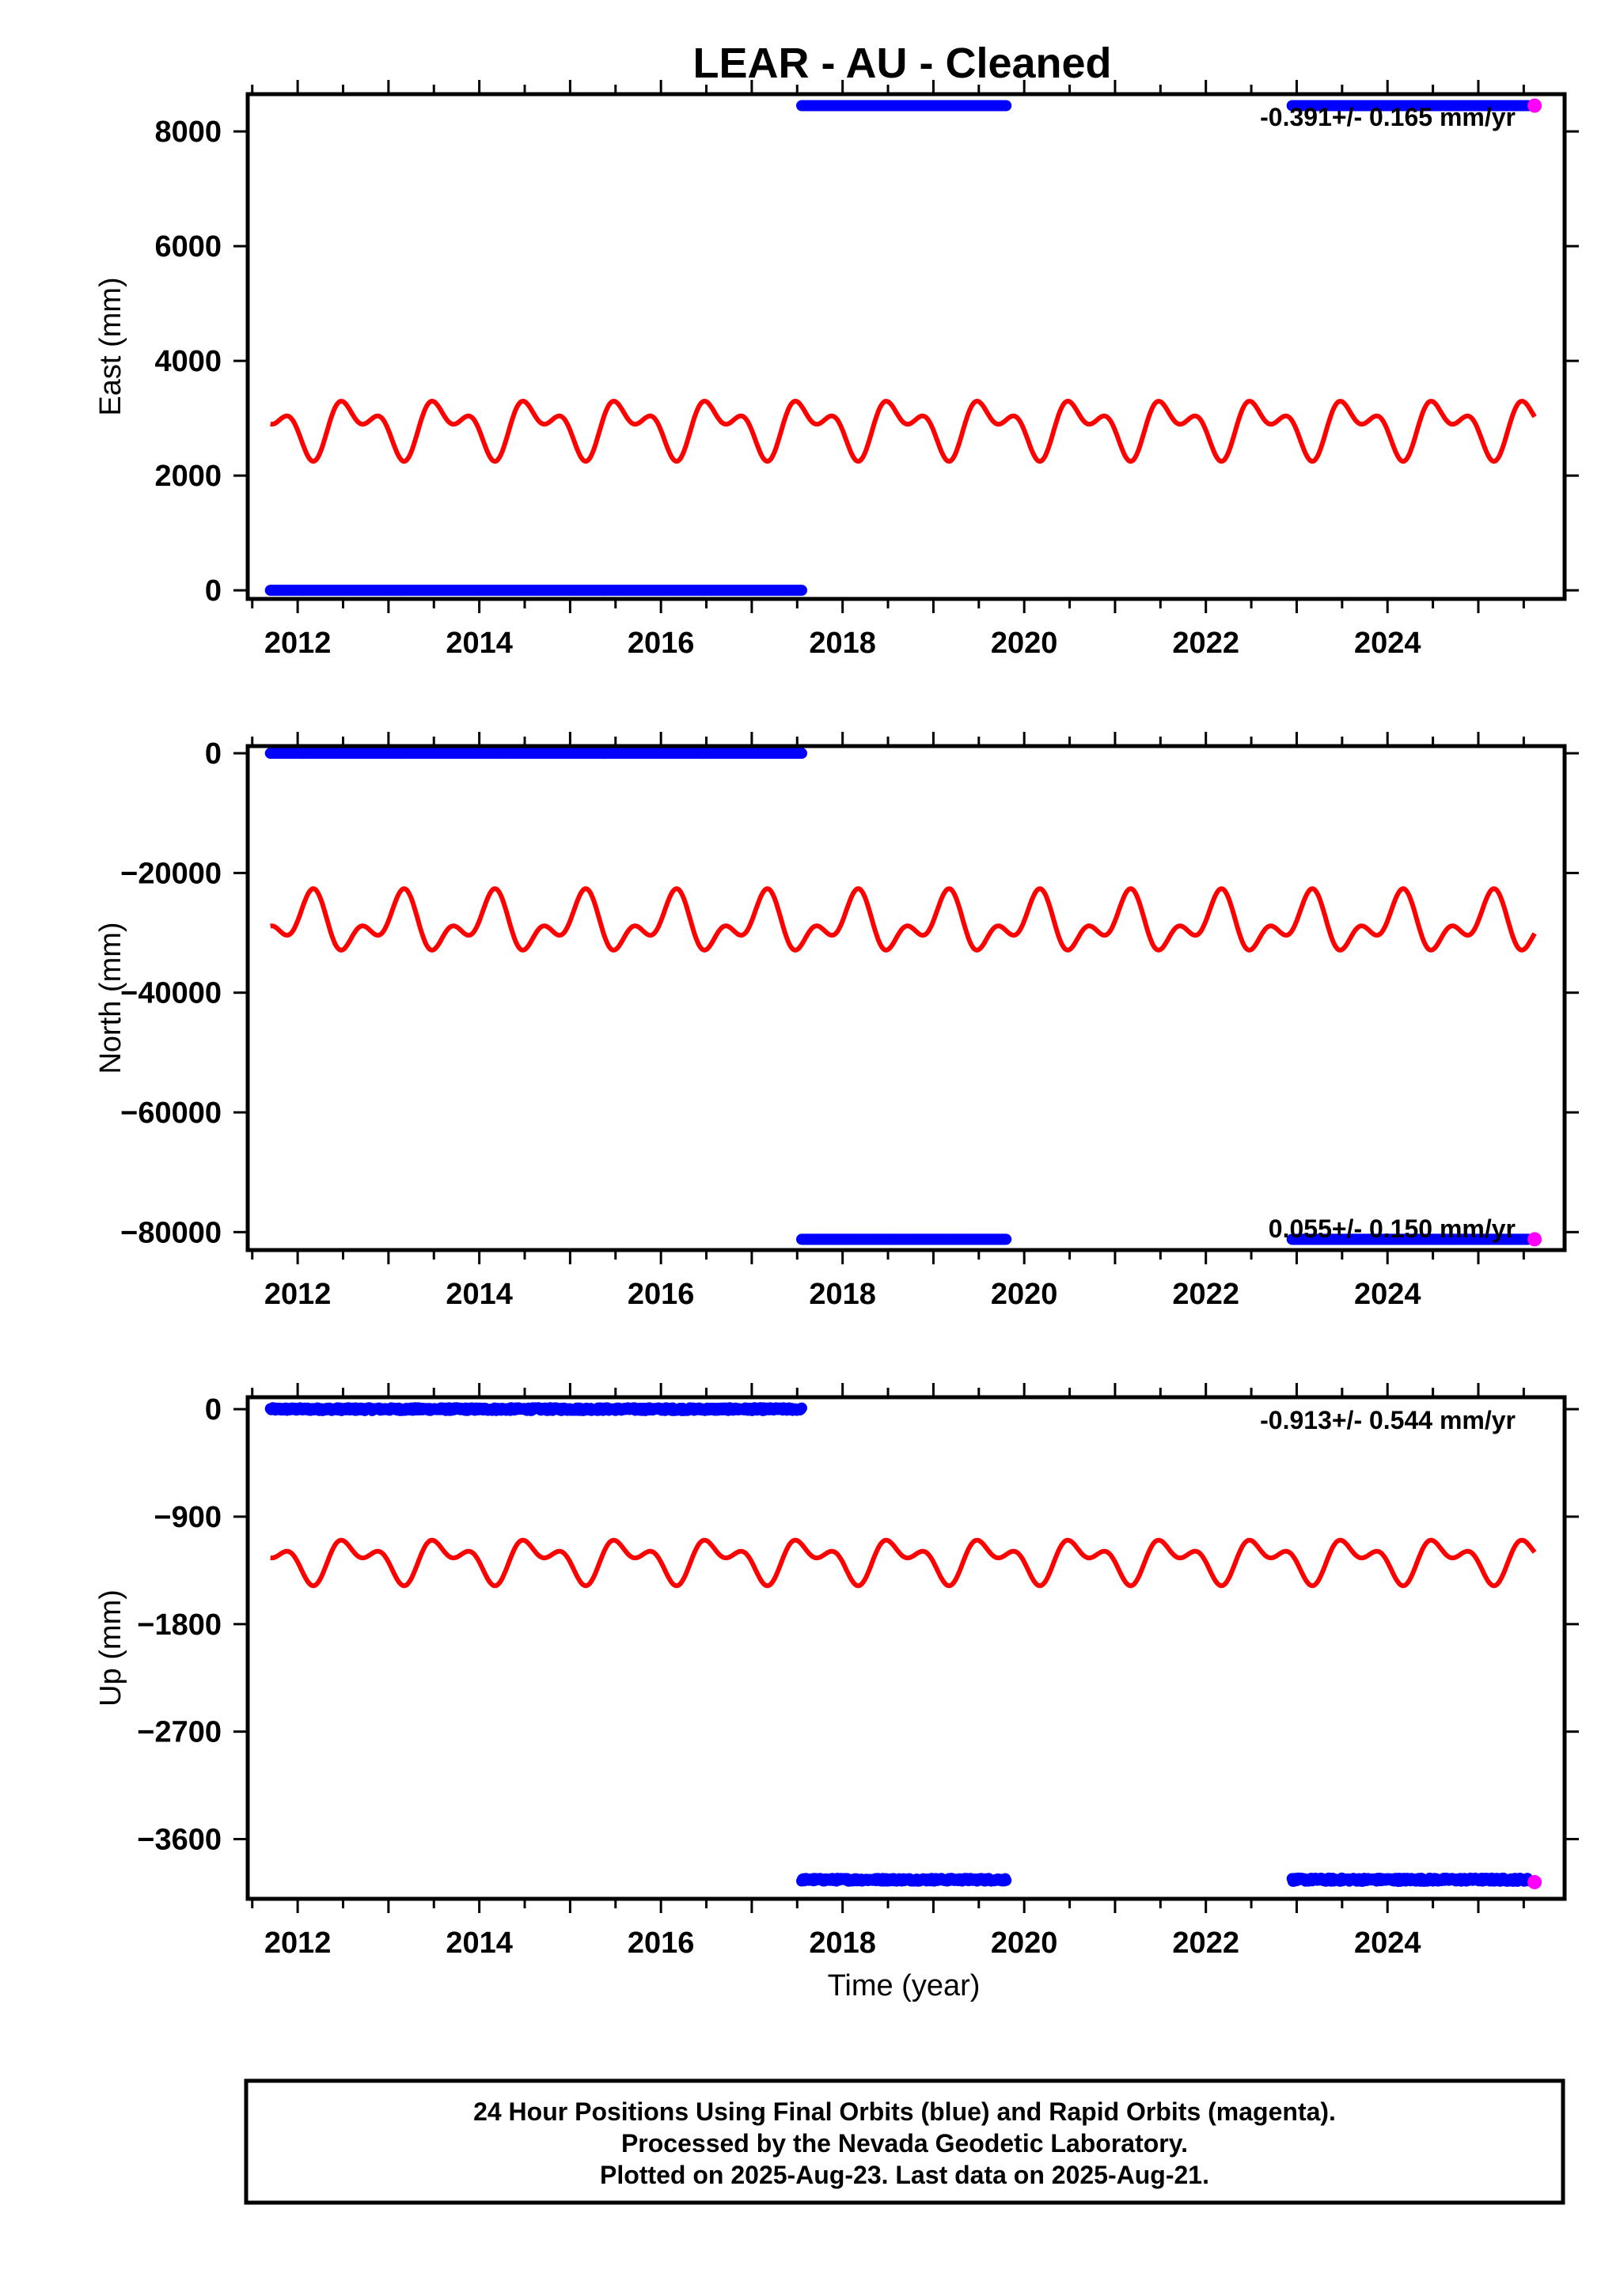 The image size is (1620, 2296). I want to click on north-y-tick-label: −60000, so click(171, 1113).